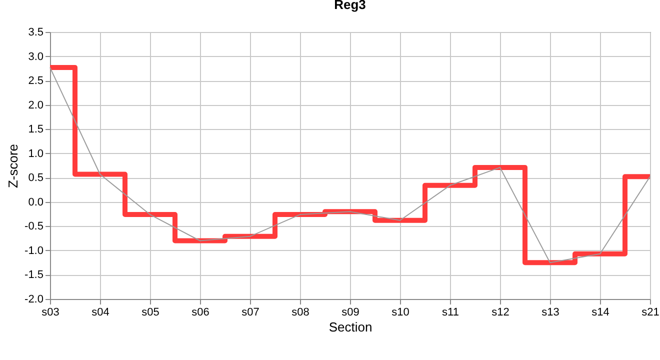  I want to click on y-tick-label: -1.0, so click(34, 250).